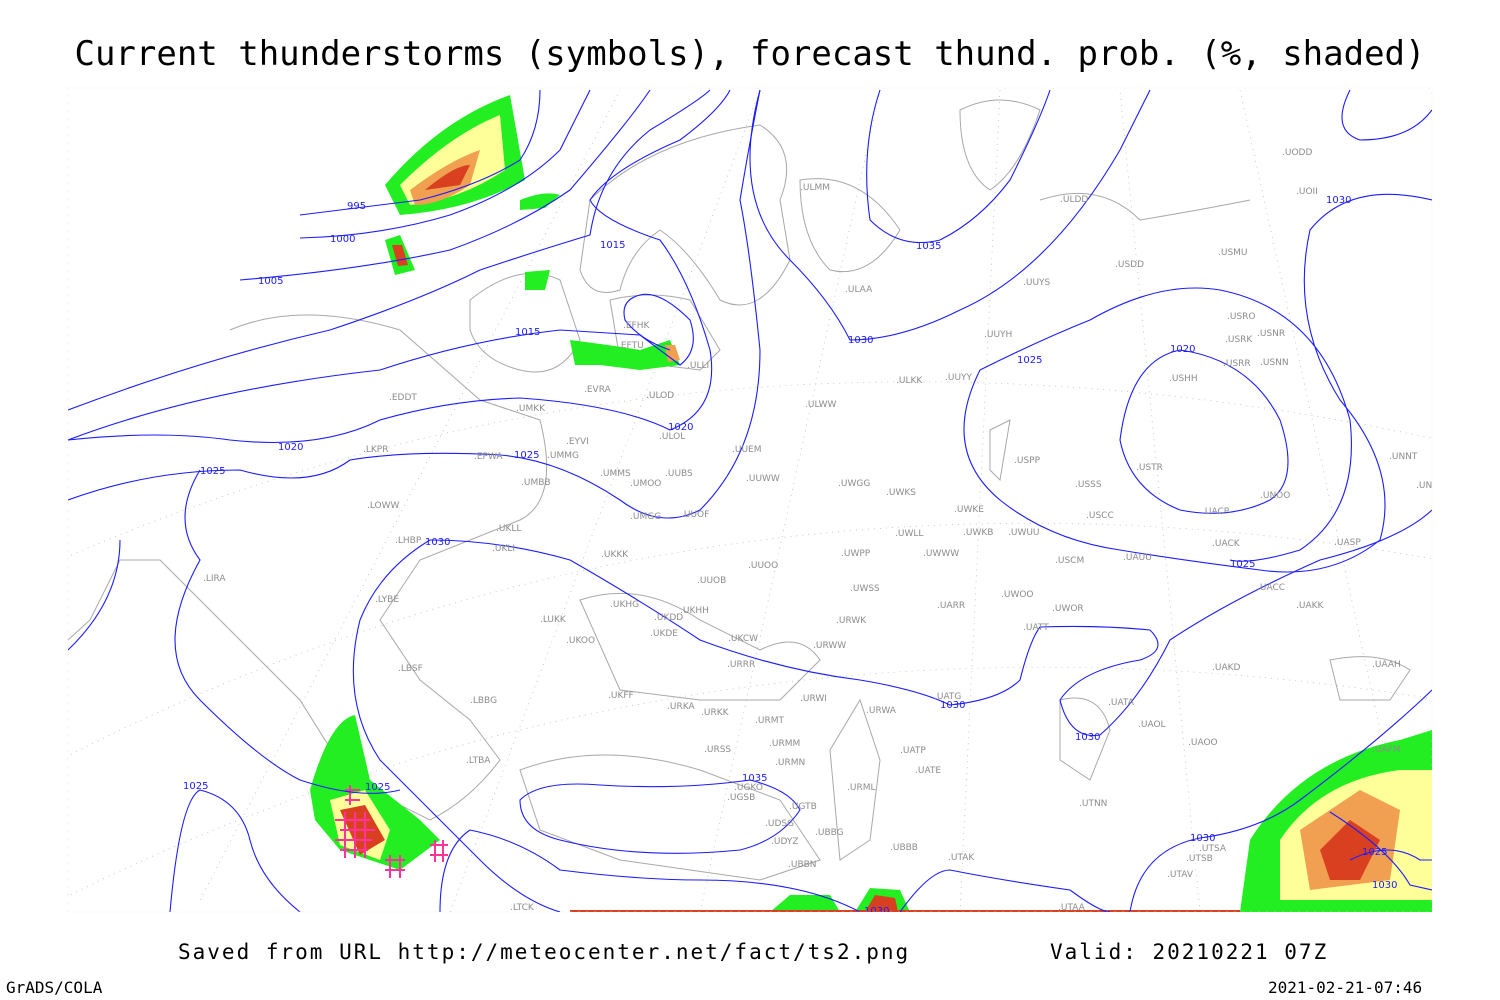 The width and height of the screenshot is (1500, 1000). Describe the element at coordinates (763, 479) in the screenshot. I see `station-label: .UUWW` at that location.